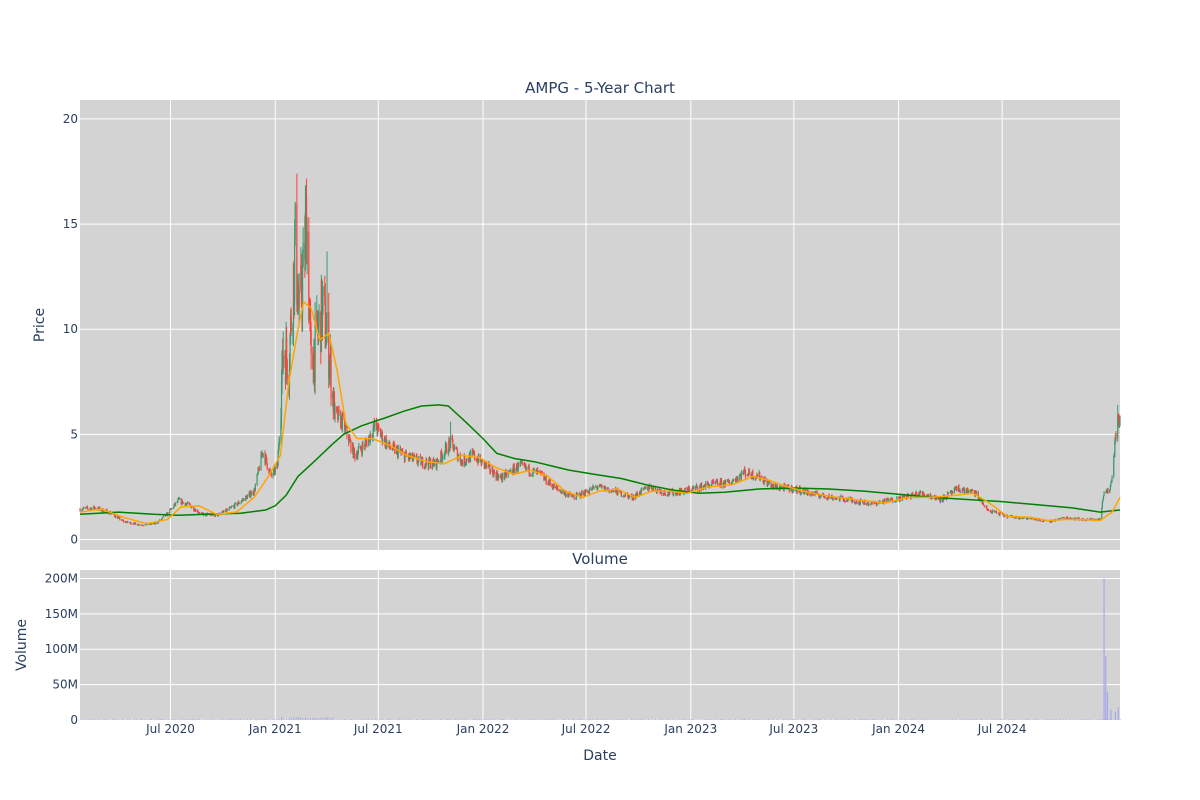 The image size is (1200, 800). Describe the element at coordinates (74, 720) in the screenshot. I see `volume-y-tick-label: 0` at that location.